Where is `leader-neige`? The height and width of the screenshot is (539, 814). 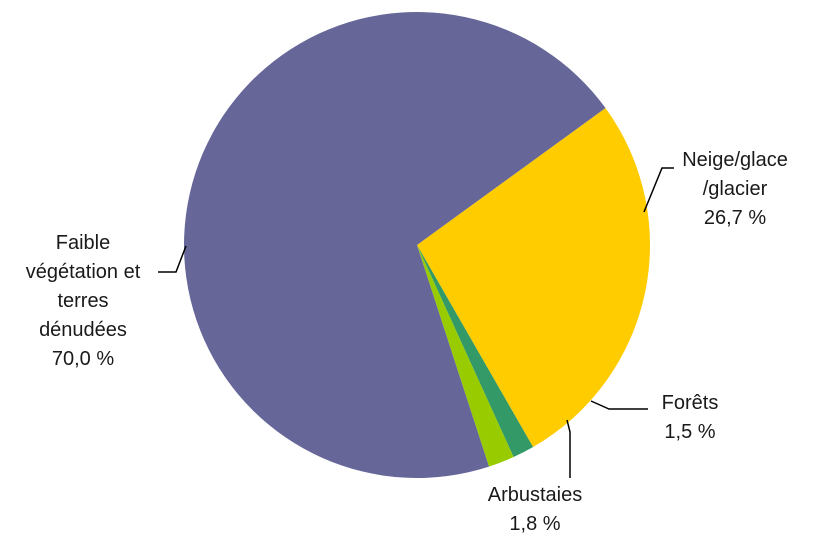 leader-neige is located at coordinates (658, 190).